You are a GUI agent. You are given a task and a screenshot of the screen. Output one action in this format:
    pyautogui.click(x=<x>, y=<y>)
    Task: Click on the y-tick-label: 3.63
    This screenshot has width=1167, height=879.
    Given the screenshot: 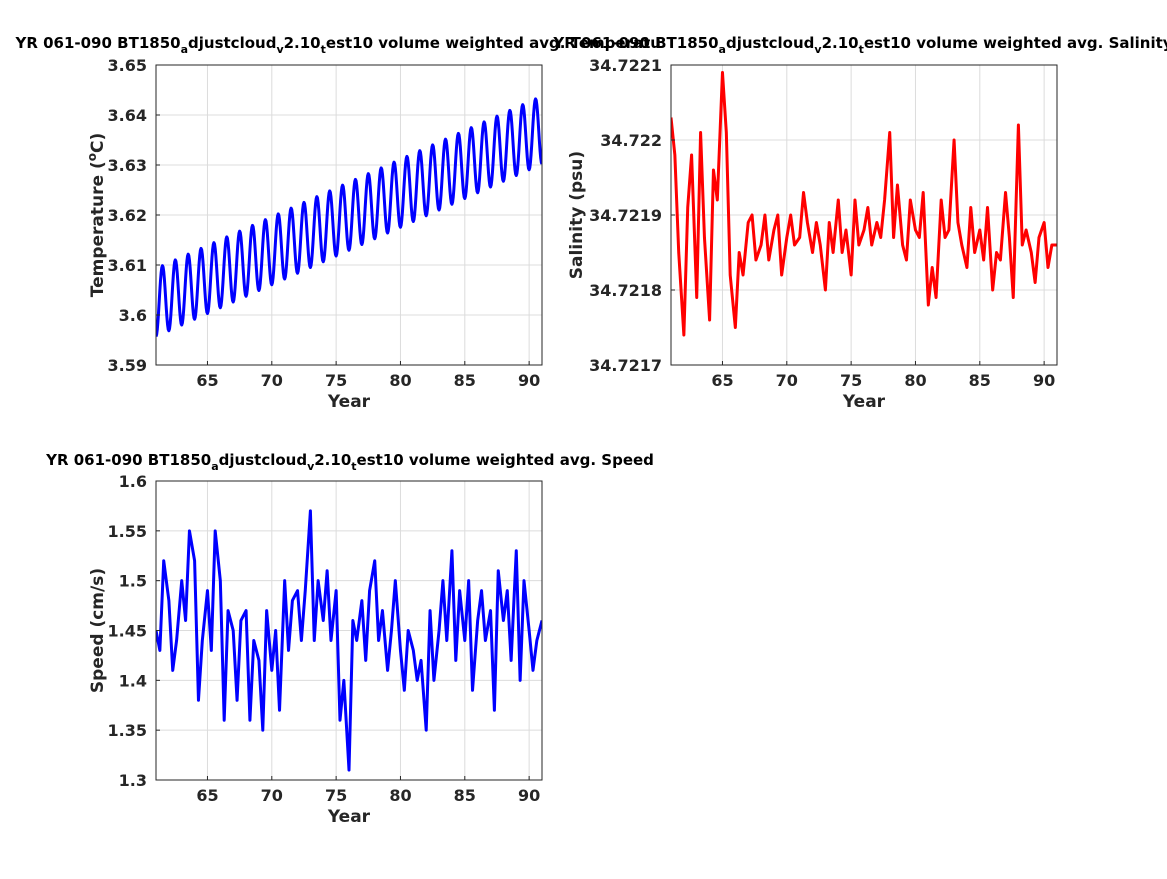 What is the action you would take?
    pyautogui.click(x=127, y=165)
    